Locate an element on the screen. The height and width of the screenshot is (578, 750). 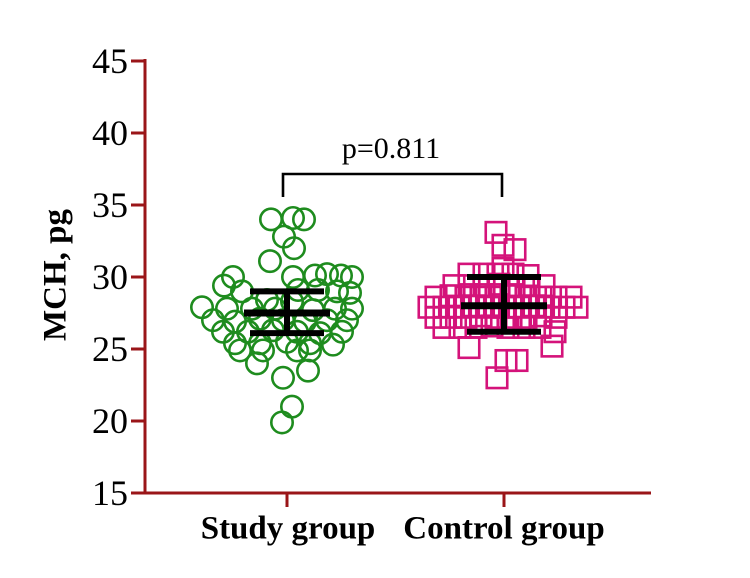
y-tick-label: 20 is located at coordinates (110, 421).